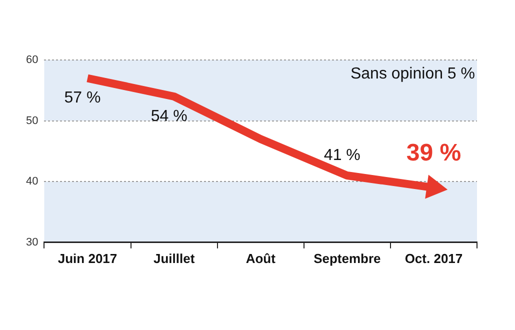 The height and width of the screenshot is (330, 515). I want to click on x-tick-label: Août, so click(261, 258).